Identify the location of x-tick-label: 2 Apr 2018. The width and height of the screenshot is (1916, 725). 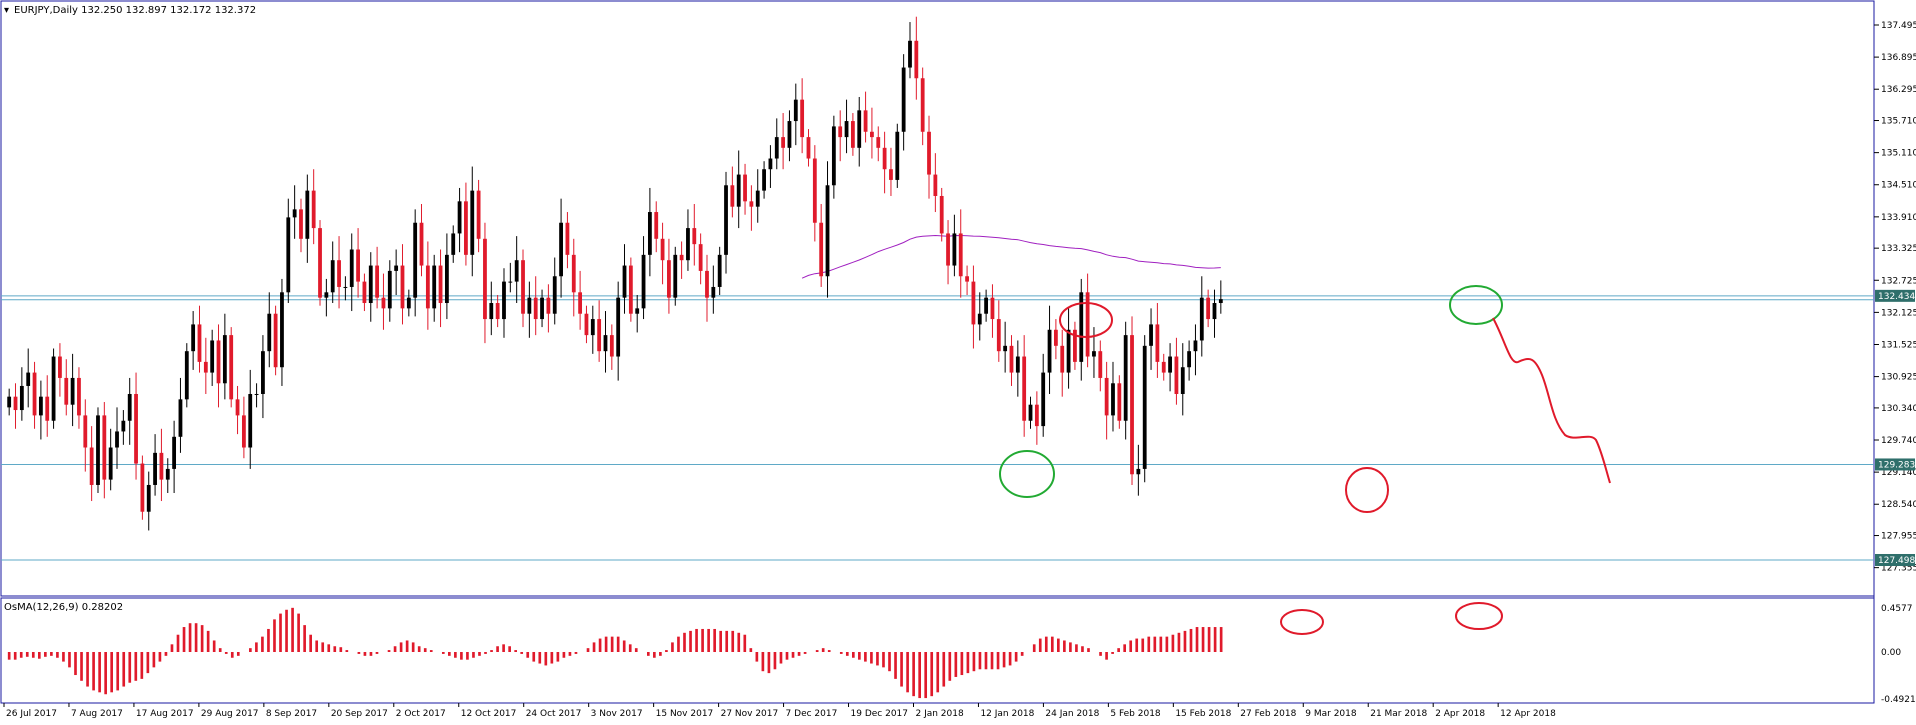
(1460, 714).